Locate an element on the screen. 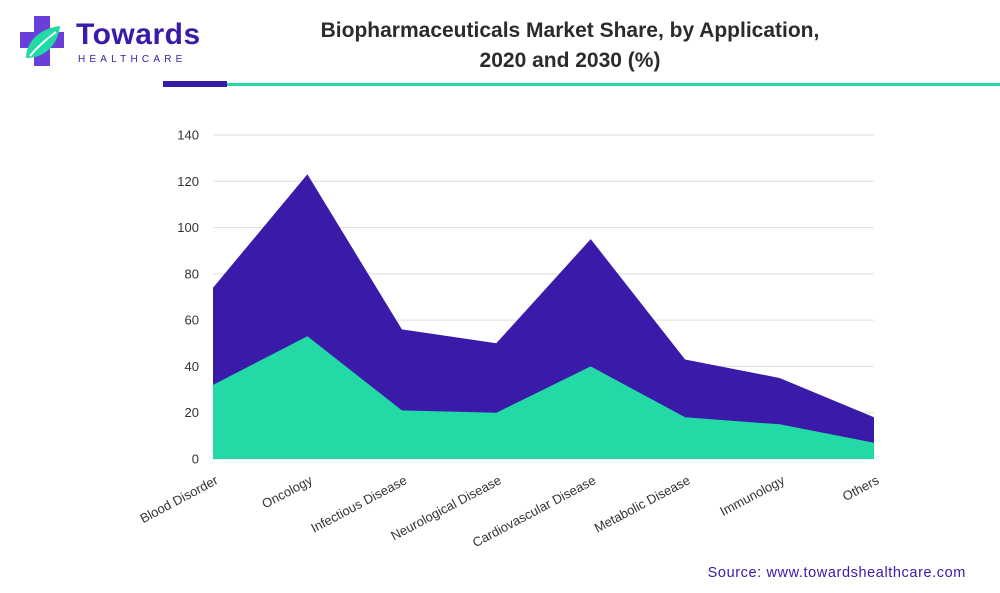  chart-title-line-2: 2020 and 2030 (%) is located at coordinates (570, 60).